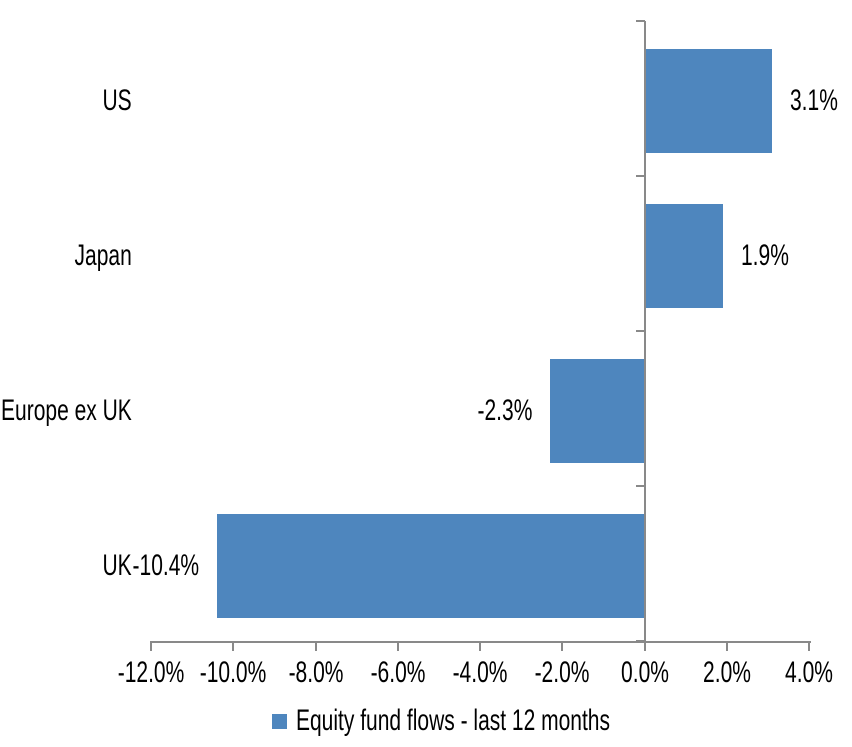 This screenshot has height=747, width=852. Describe the element at coordinates (809, 672) in the screenshot. I see `x-tick-label: 4.0%` at that location.